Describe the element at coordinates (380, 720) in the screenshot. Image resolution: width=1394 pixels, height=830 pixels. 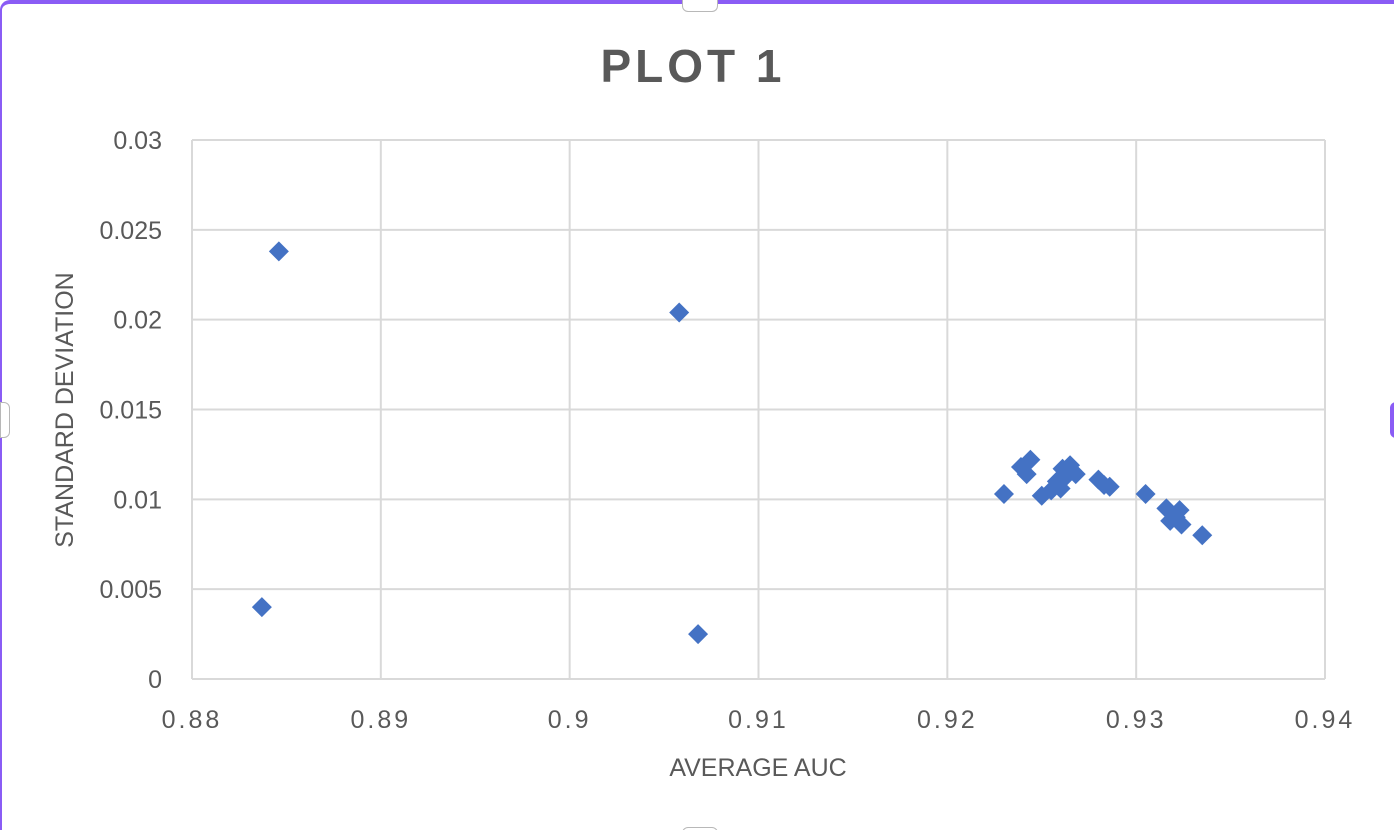
I see `x-tick-label: 0.89` at that location.